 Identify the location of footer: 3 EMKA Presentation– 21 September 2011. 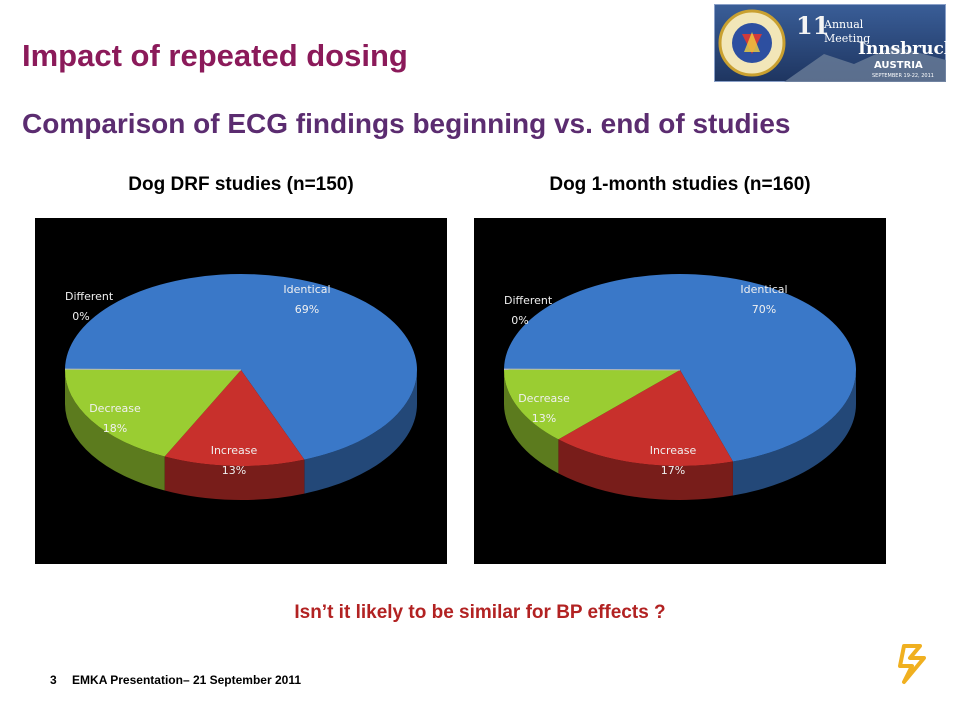
(175, 680).